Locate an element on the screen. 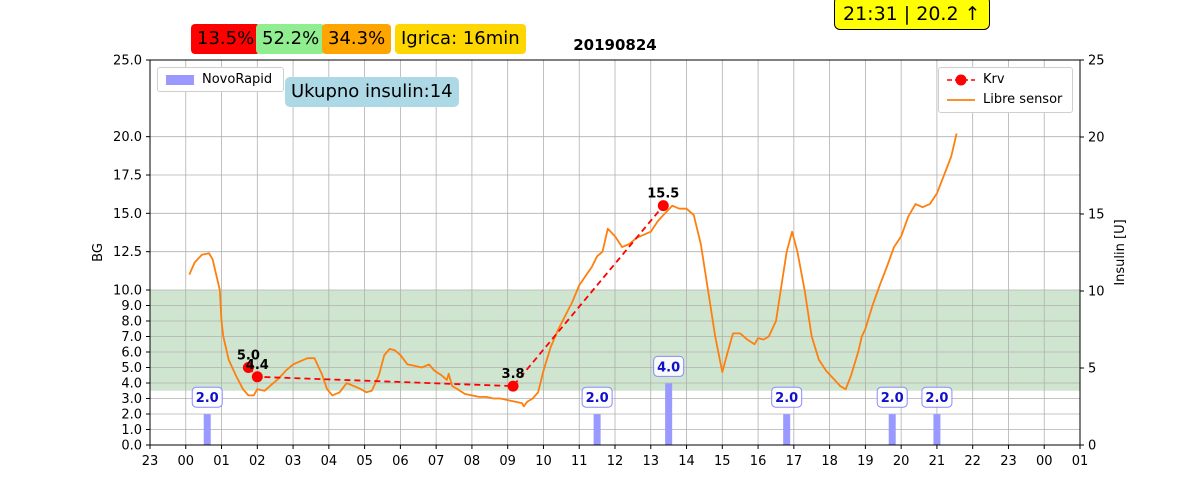 The height and width of the screenshot is (500, 1200). legend-item-libre: Libre sensor is located at coordinates (1005, 100).